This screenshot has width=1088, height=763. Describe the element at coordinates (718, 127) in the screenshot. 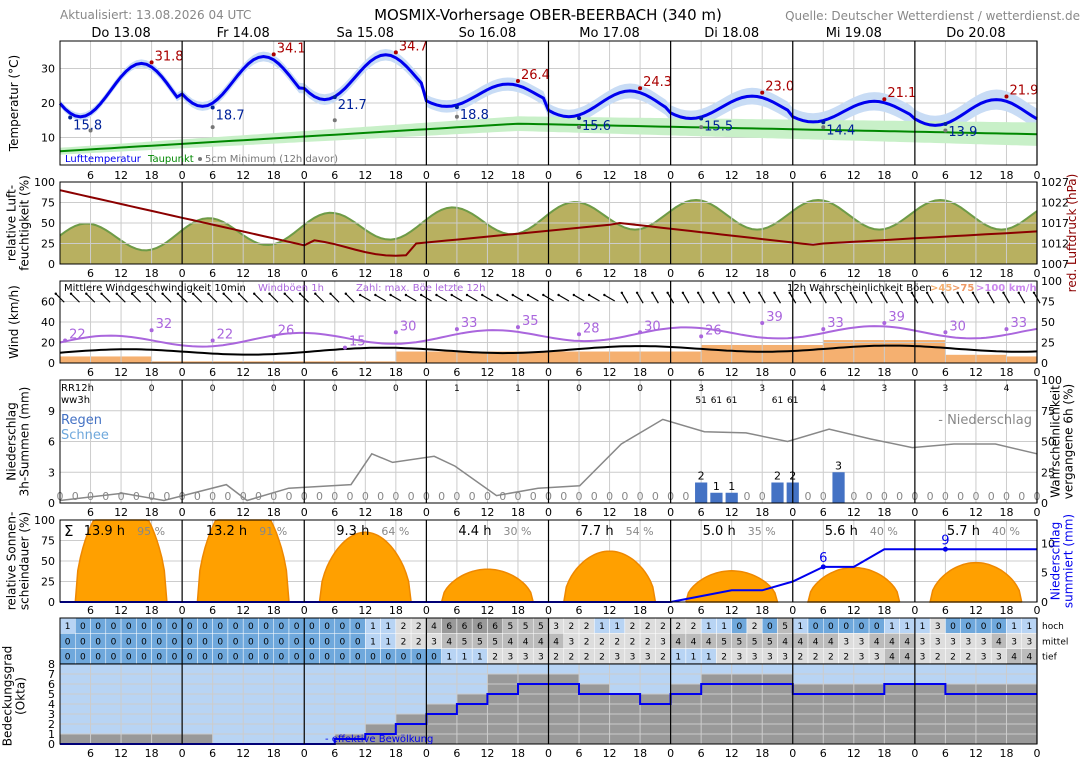

I see `temp-min-label: 15.5` at that location.